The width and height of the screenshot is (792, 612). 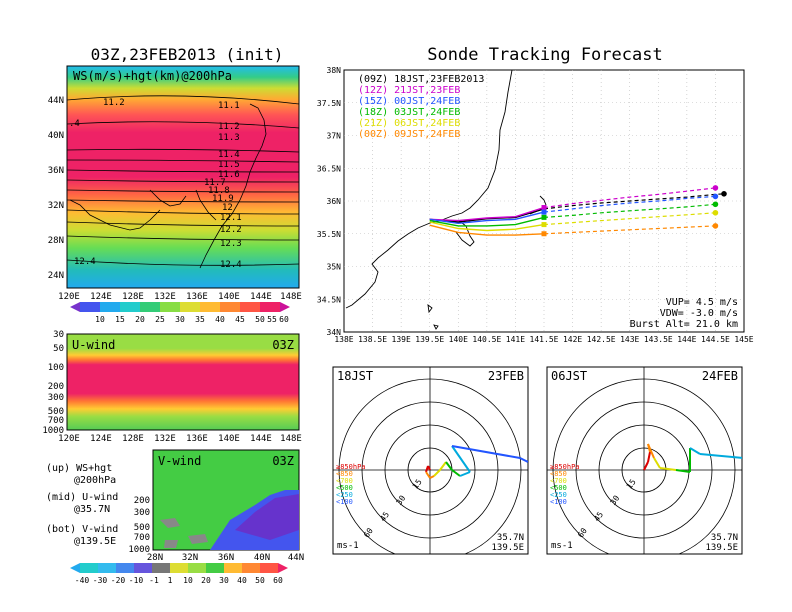 I want to click on hodograph-time: 06JST, so click(x=569, y=376).